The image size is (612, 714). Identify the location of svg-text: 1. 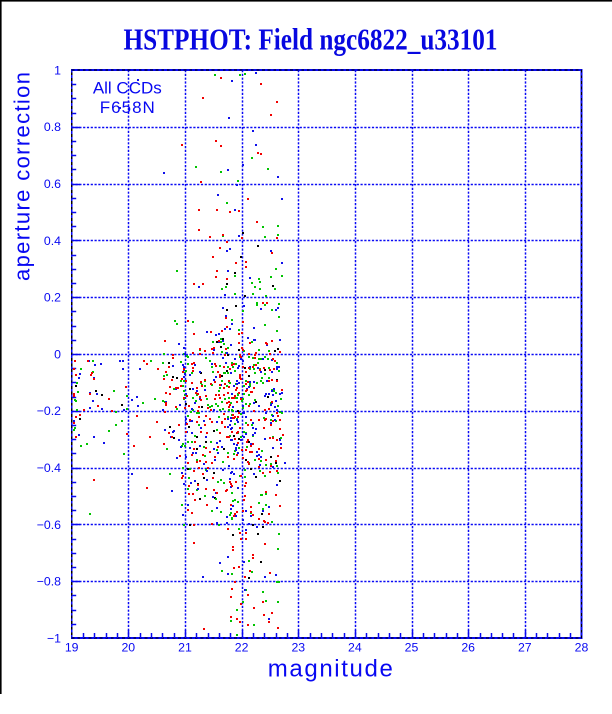
(57, 70).